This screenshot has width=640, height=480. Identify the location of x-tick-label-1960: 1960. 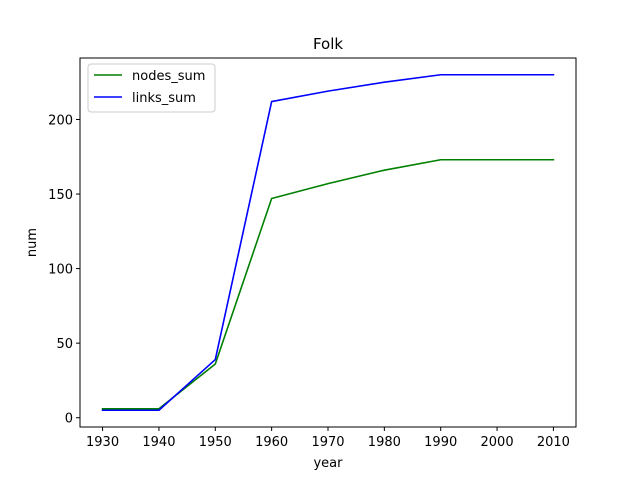
(271, 442).